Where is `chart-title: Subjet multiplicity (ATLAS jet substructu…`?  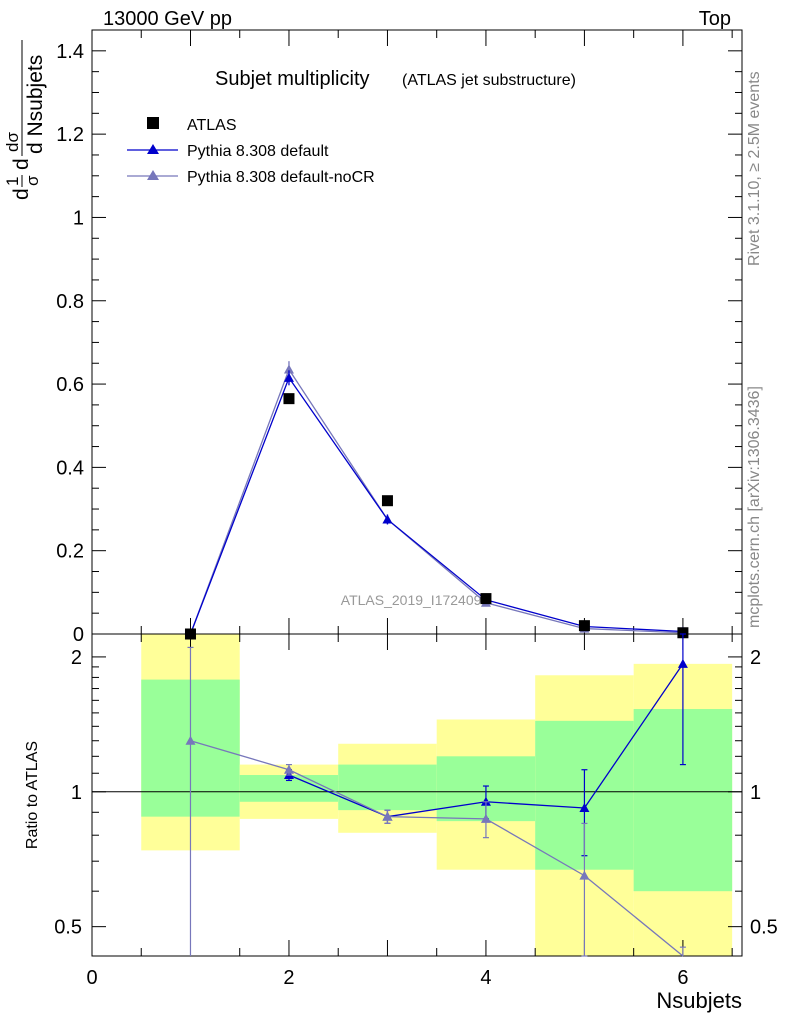
chart-title: Subjet multiplicity (ATLAS jet substructu… is located at coordinates (395, 79).